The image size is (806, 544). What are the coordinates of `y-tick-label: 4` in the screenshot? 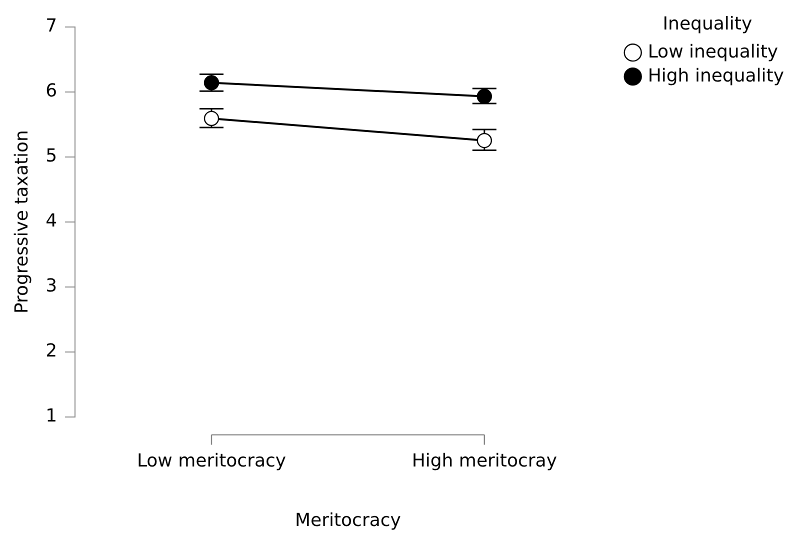 It's located at (52, 221).